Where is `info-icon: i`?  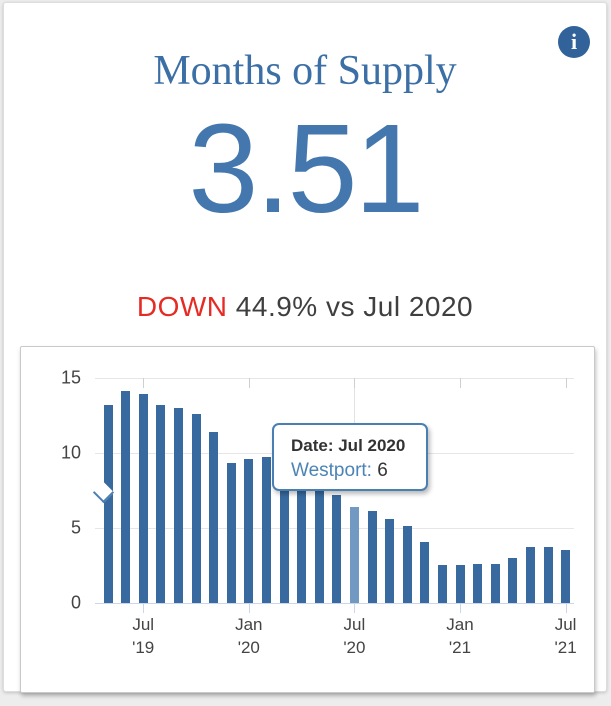 info-icon: i is located at coordinates (574, 42).